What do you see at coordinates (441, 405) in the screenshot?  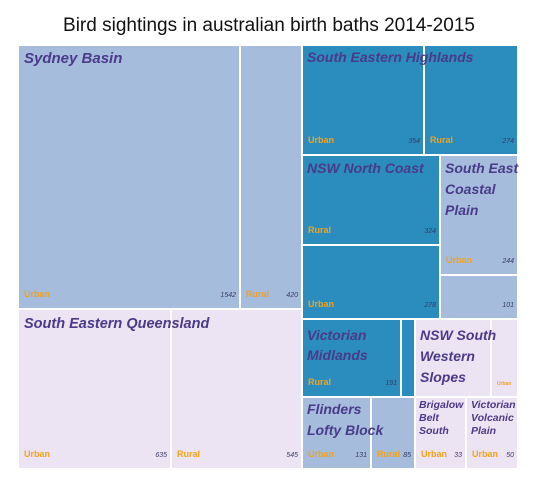 I see `region-name-label: Brigalow` at bounding box center [441, 405].